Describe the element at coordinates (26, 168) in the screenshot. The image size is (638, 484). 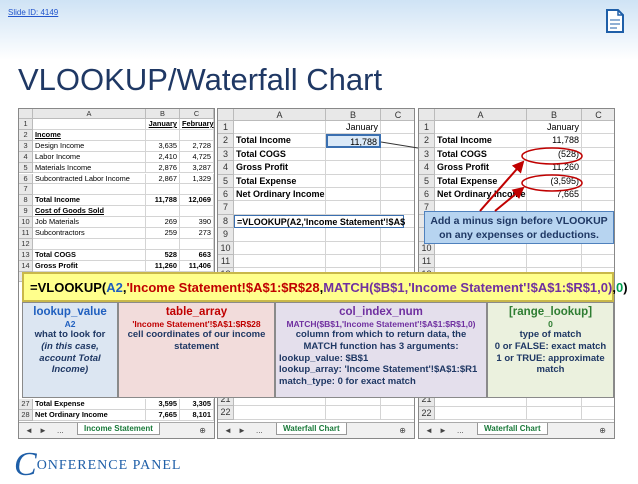
I see `row-header: 5` at that location.